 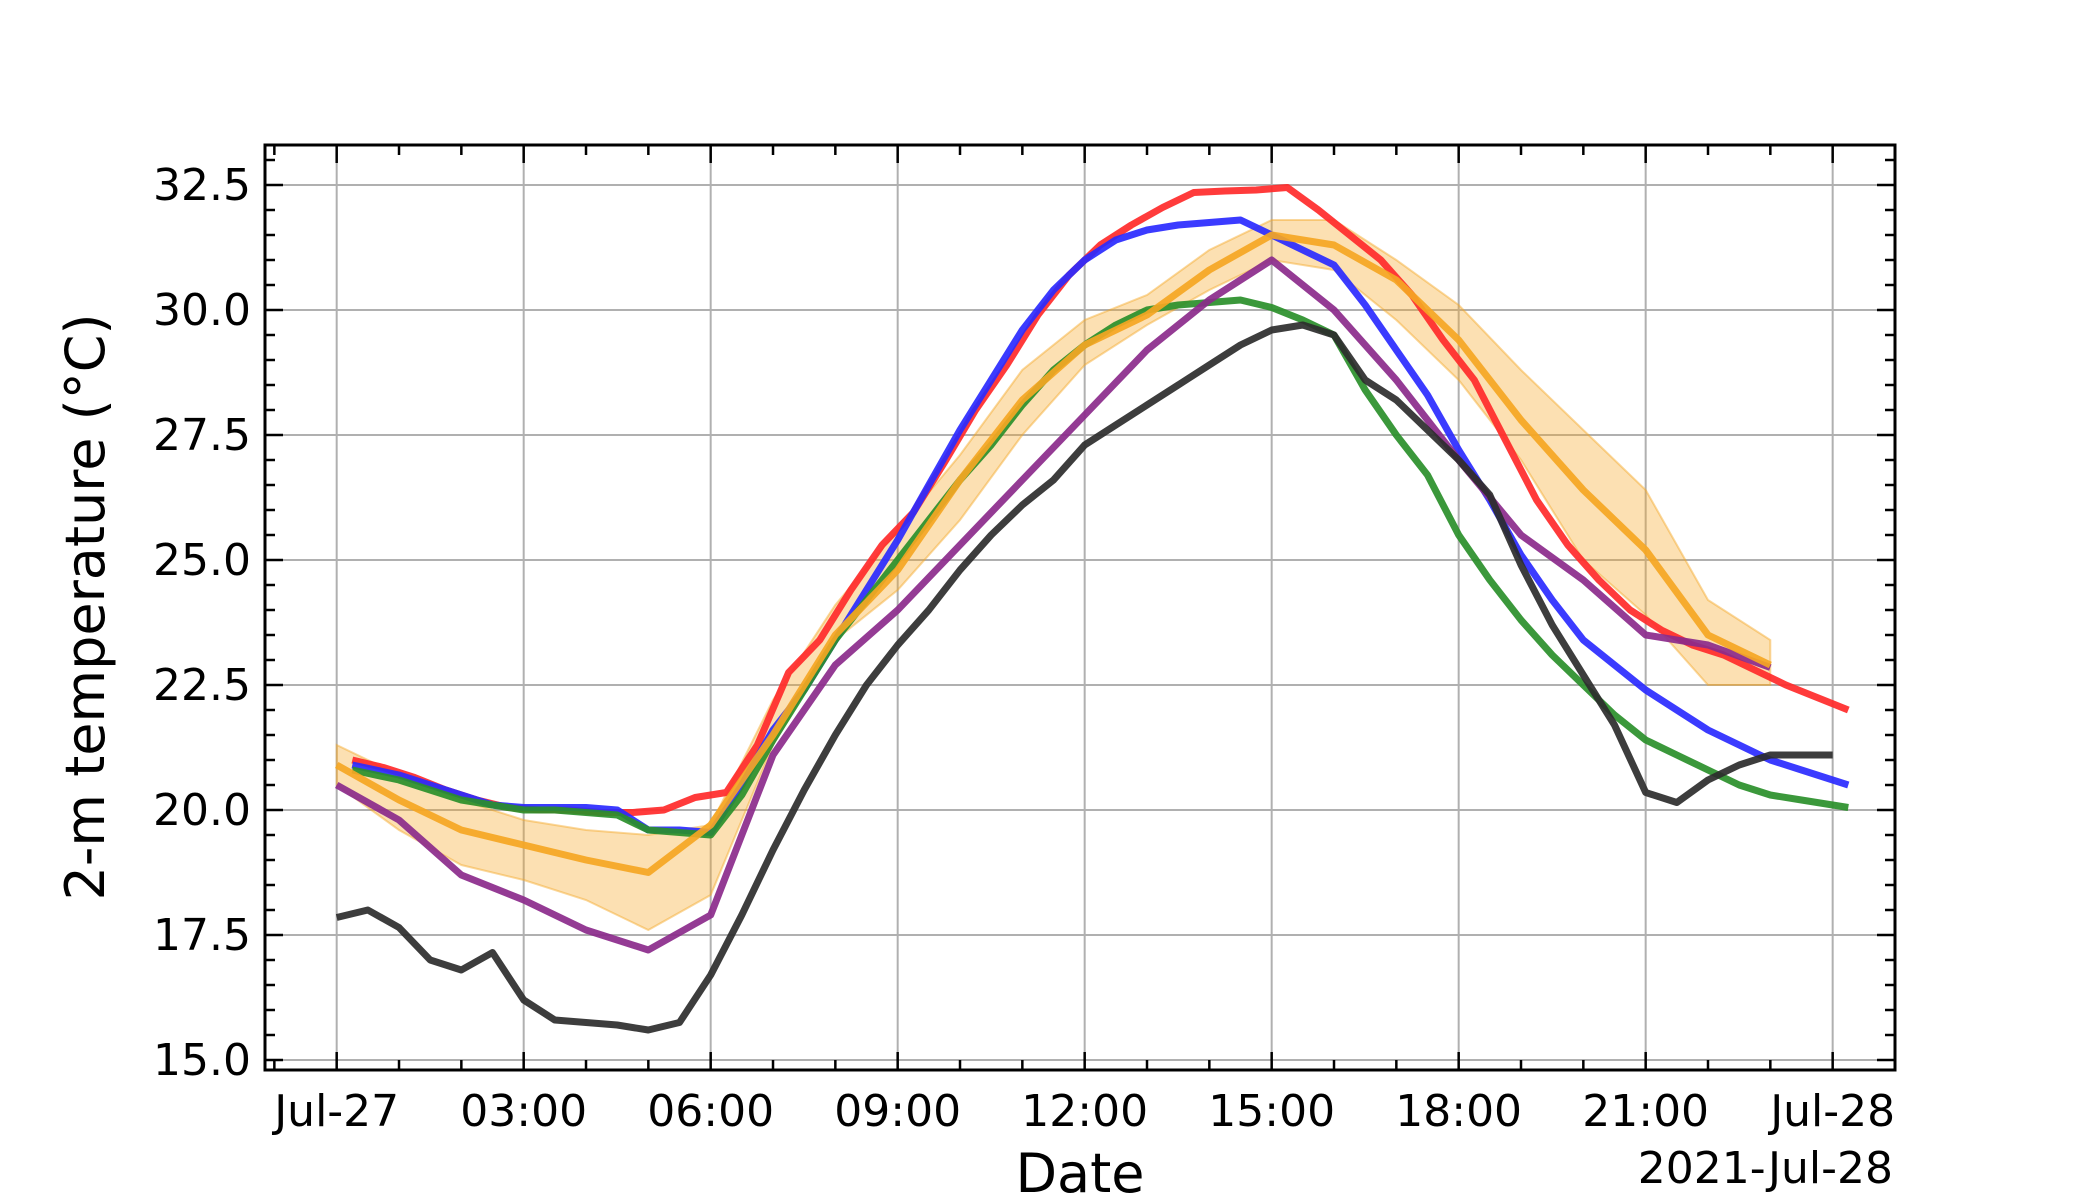 I want to click on y-axis-label: 2-m temperature (°C), so click(x=85, y=606).